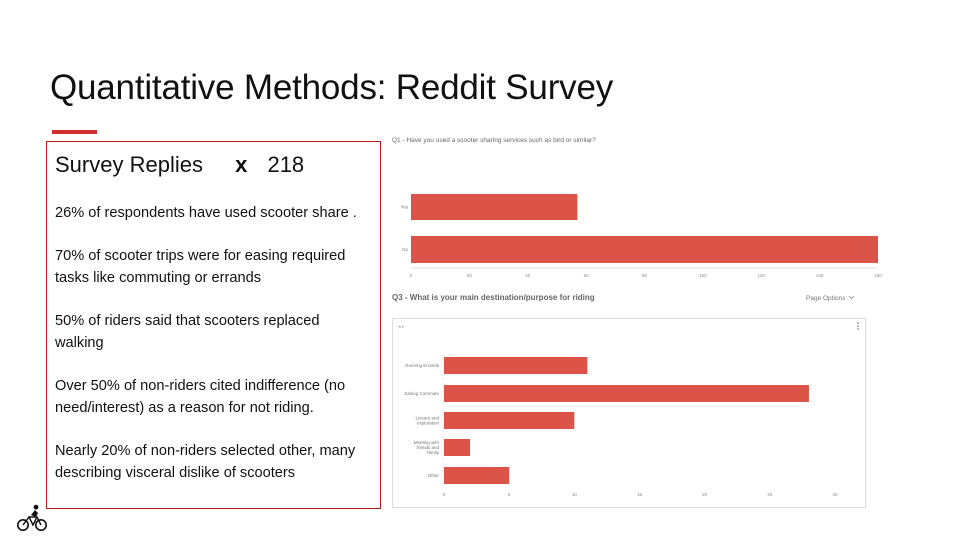 The width and height of the screenshot is (960, 540). What do you see at coordinates (575, 494) in the screenshot?
I see `q3-tick-label: 10` at bounding box center [575, 494].